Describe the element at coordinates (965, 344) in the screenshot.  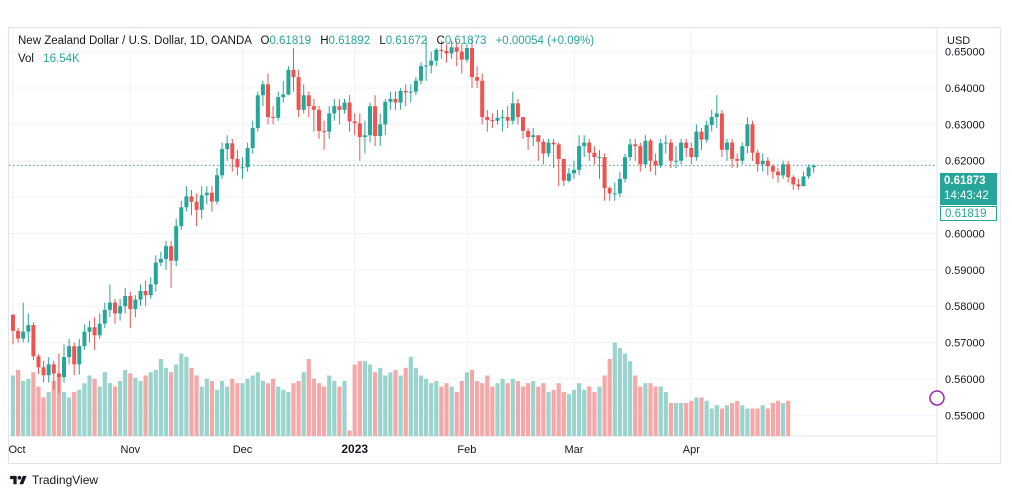
I see `y-tick-label: 0.57000` at that location.